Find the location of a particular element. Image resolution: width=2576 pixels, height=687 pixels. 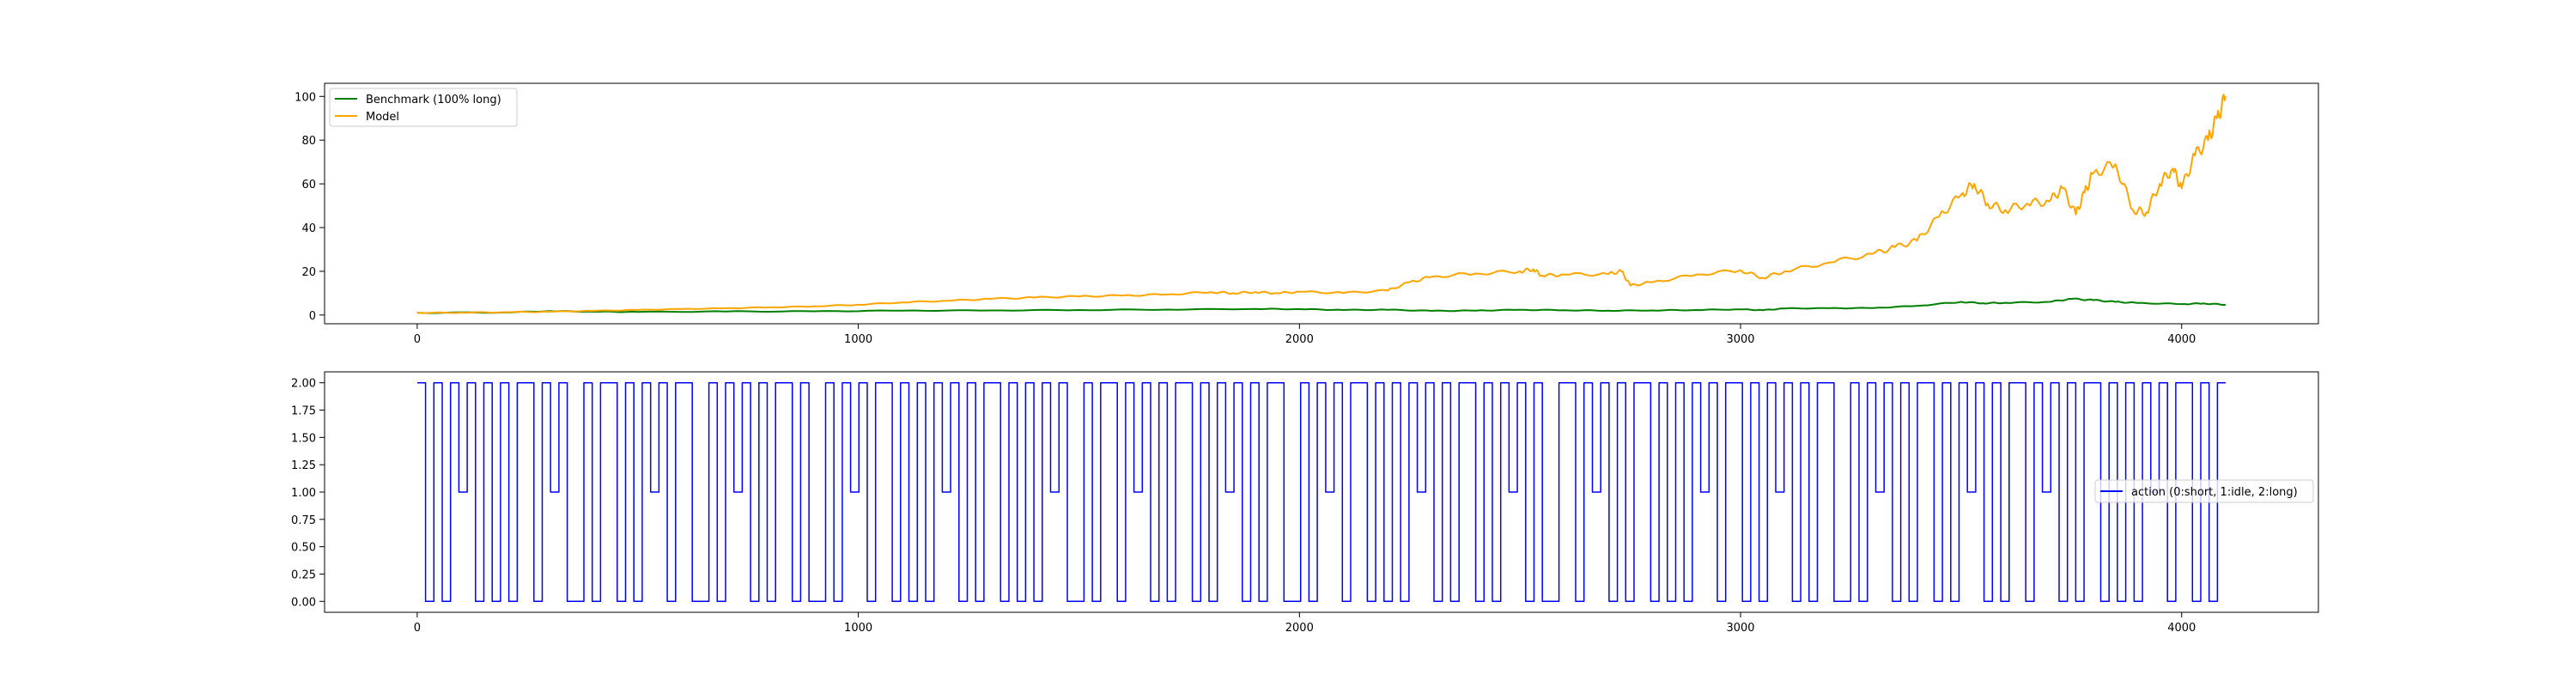

eq-y-tick-label: 0 is located at coordinates (312, 316).